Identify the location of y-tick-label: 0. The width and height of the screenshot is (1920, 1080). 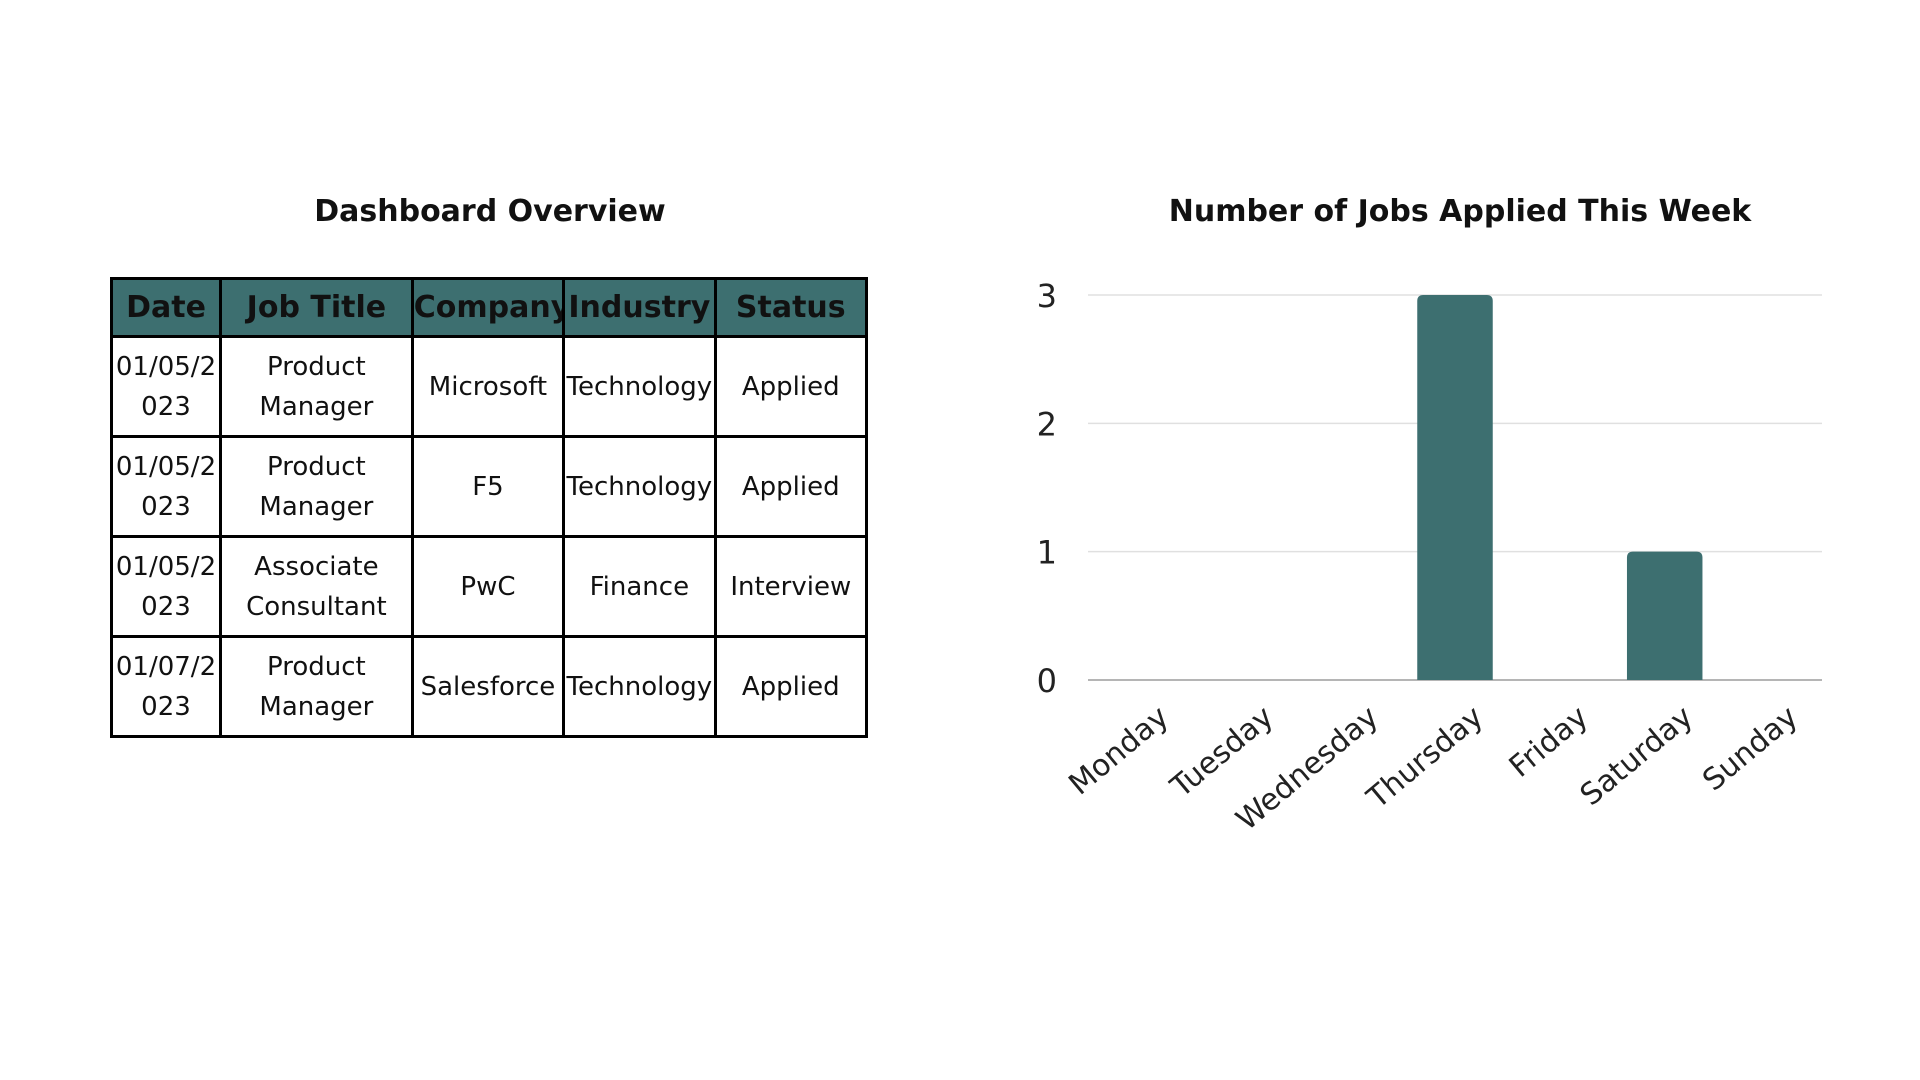
(1047, 681).